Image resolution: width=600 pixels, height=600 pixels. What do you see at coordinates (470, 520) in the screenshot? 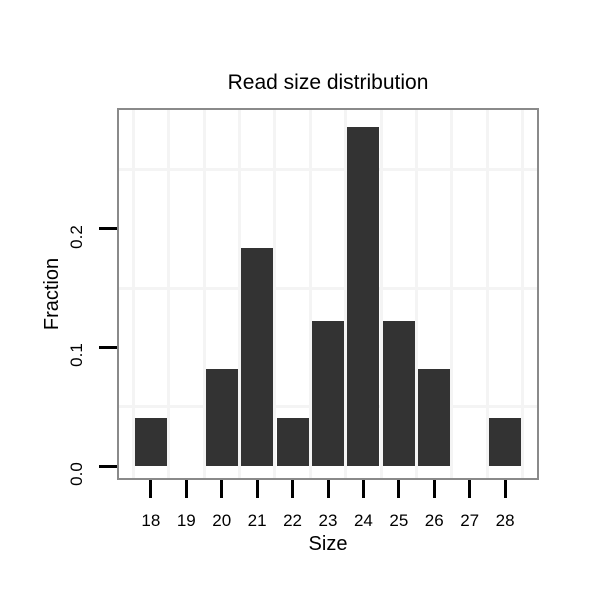
I see `x-tick-label-27: 27` at bounding box center [470, 520].